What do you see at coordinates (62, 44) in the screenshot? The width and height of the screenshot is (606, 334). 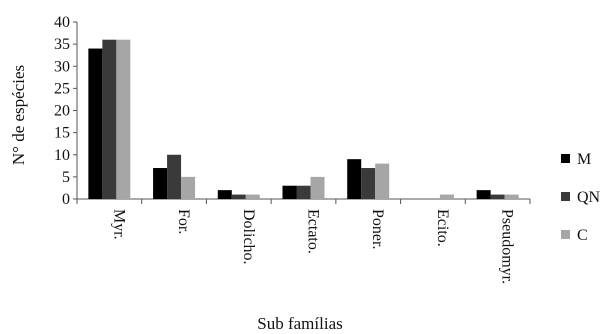 I see `y-tick-label: 35` at bounding box center [62, 44].